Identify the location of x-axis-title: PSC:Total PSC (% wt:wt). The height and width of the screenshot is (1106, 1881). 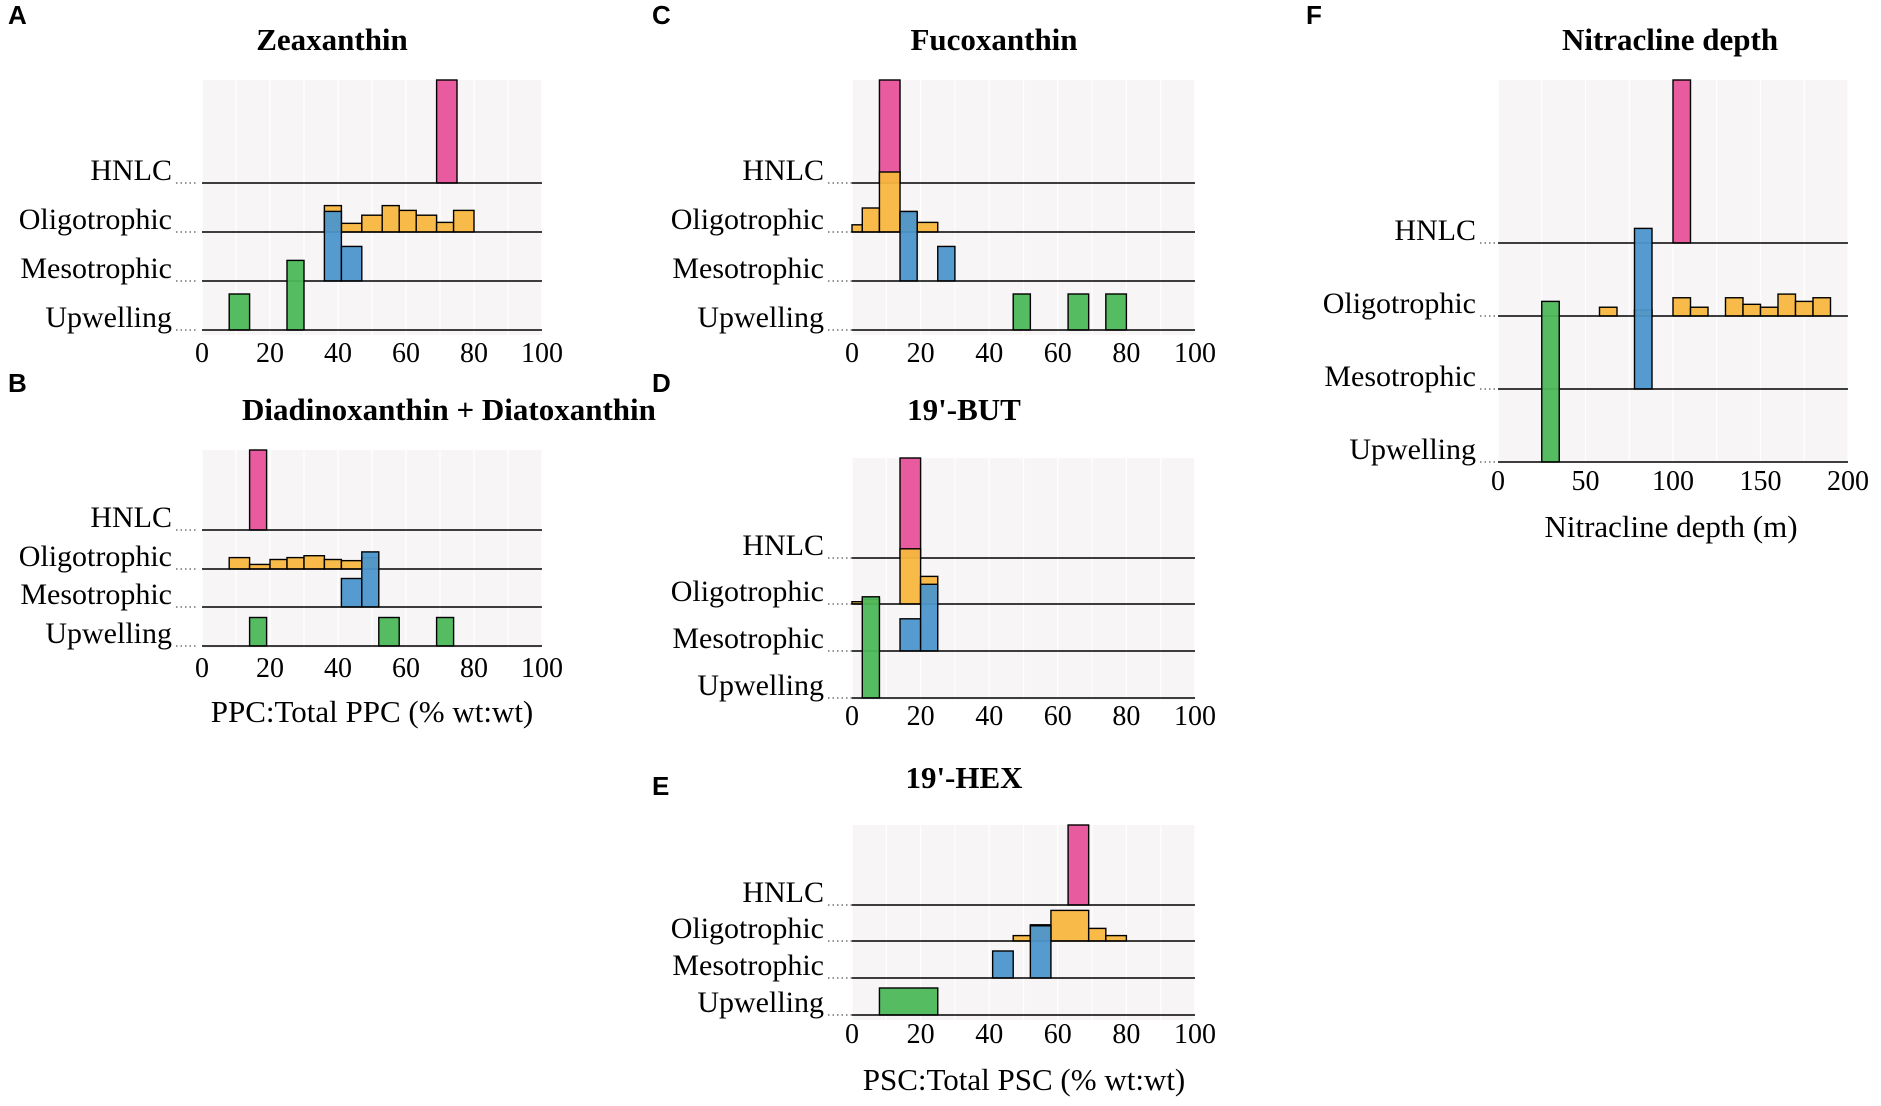
(1024, 1079).